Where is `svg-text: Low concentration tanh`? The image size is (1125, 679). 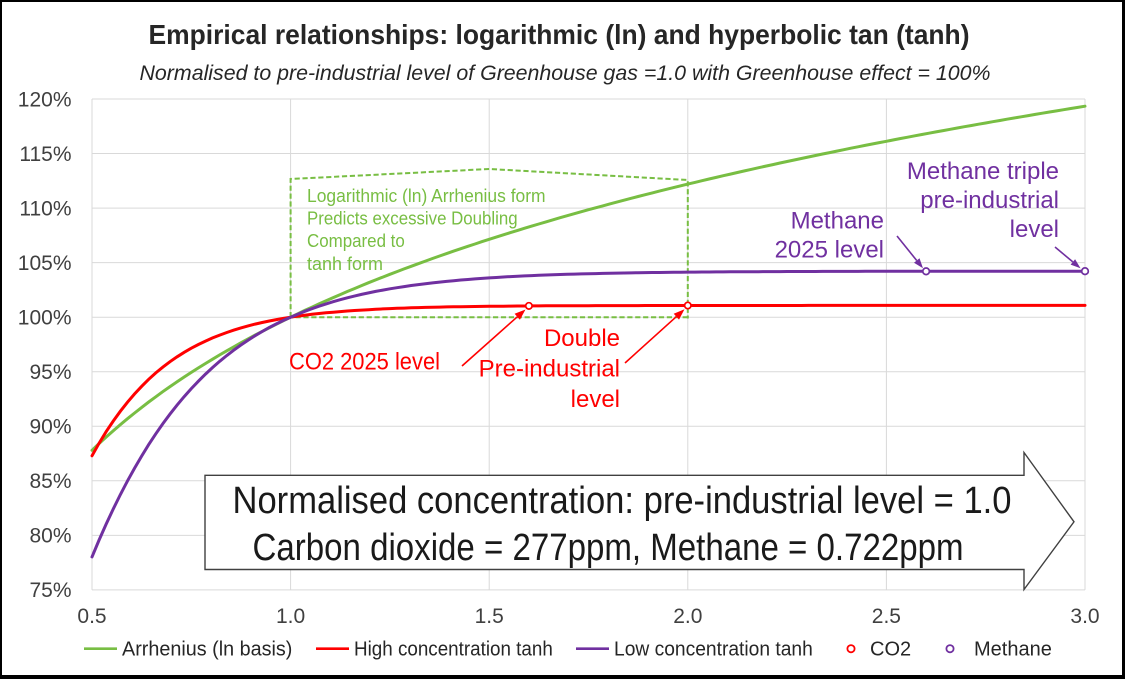 svg-text: Low concentration tanh is located at coordinates (713, 650).